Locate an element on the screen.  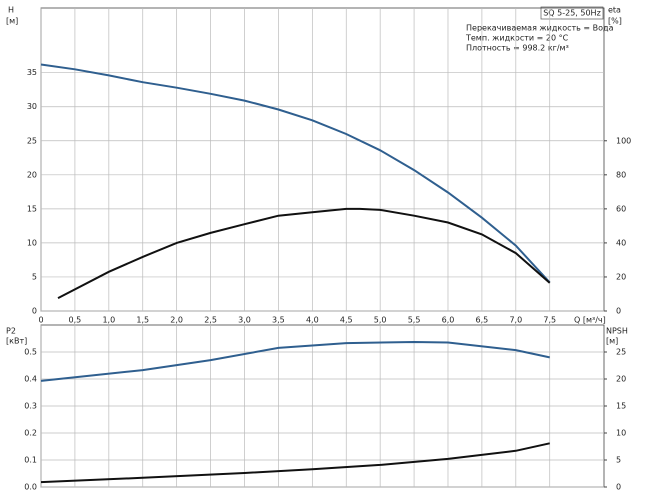
note: Темп. жидкости = 20 °C is located at coordinates (517, 38).